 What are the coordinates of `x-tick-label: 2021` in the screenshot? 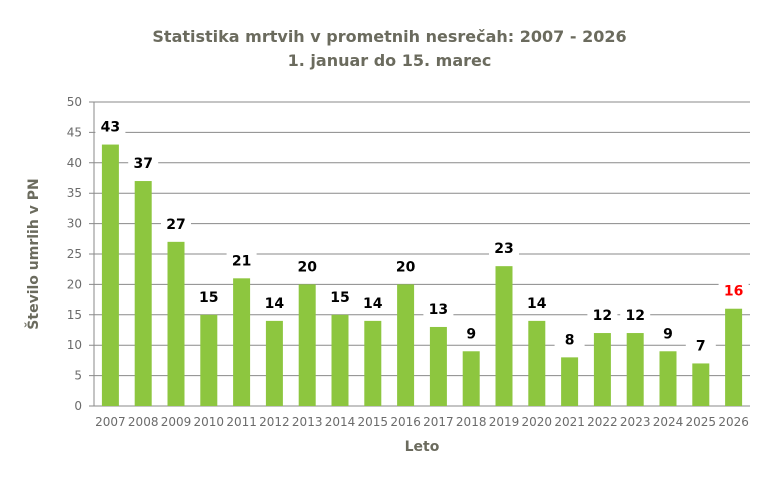 It's located at (569, 422).